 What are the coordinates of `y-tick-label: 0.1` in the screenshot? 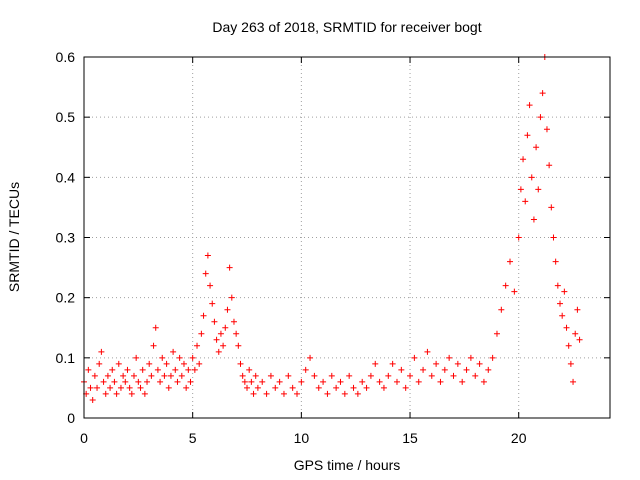 It's located at (66, 358).